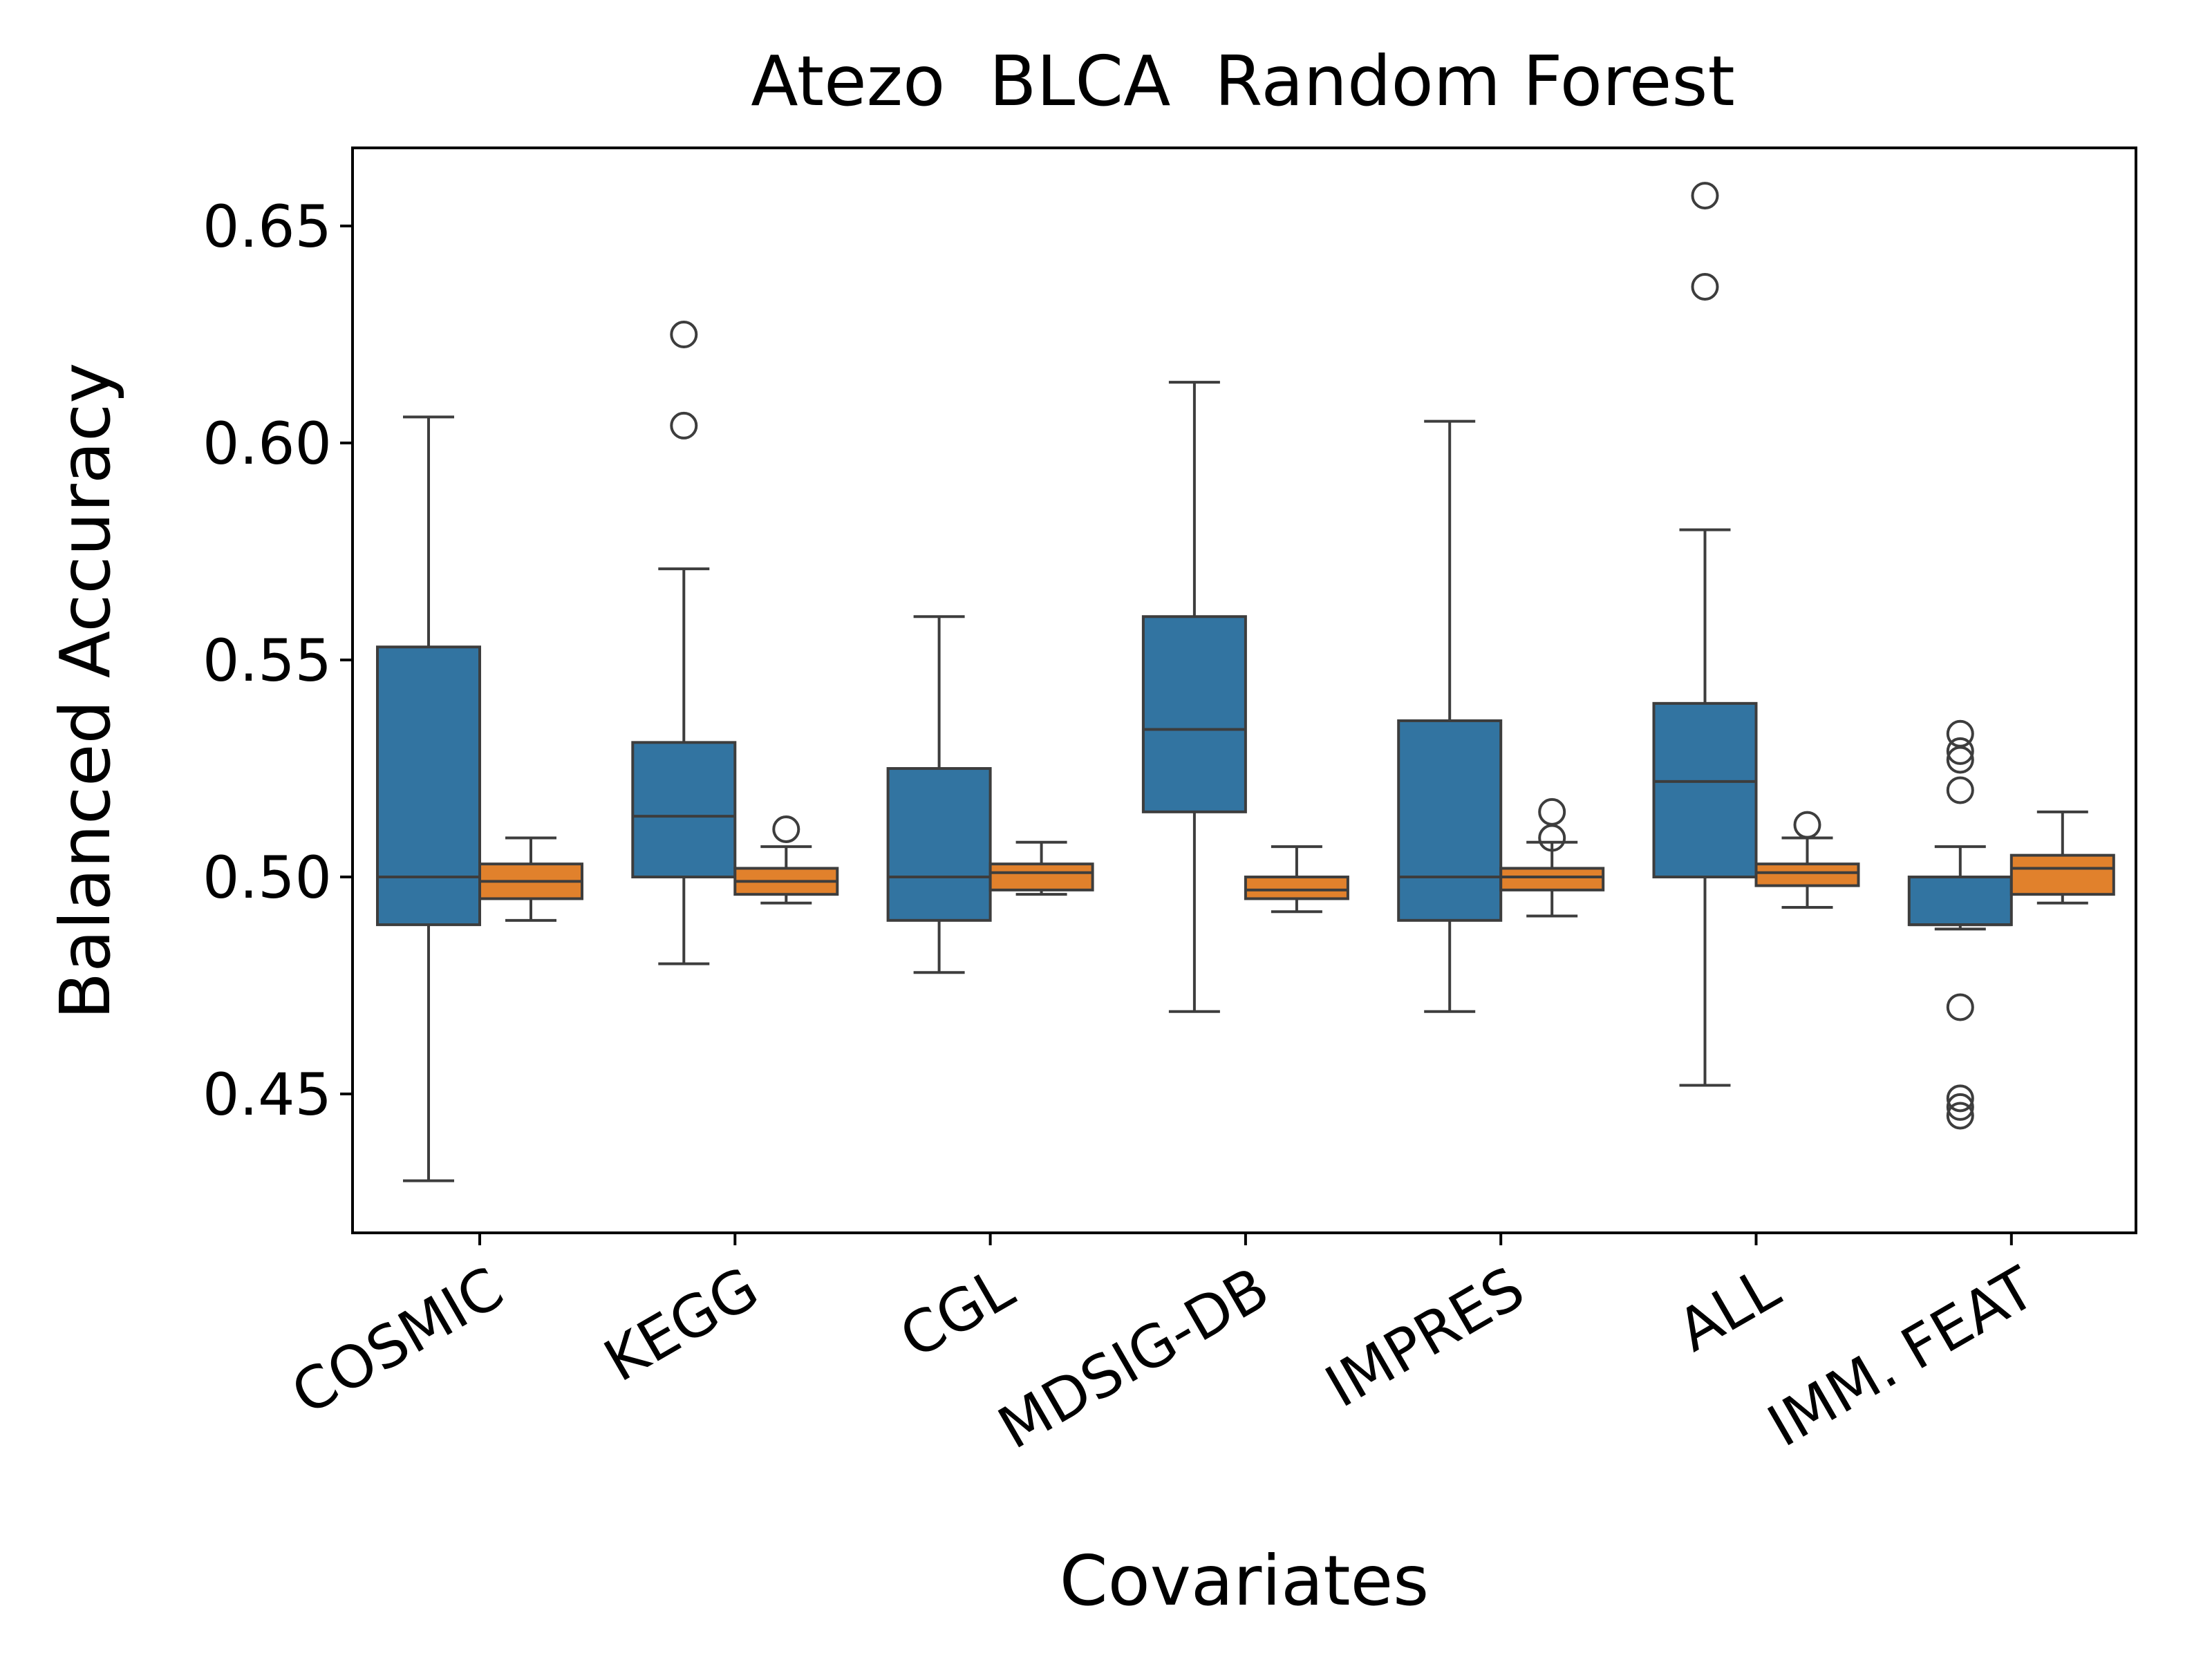 The image size is (2212, 1662). I want to click on y-tick-label: 0.60, so click(267, 444).